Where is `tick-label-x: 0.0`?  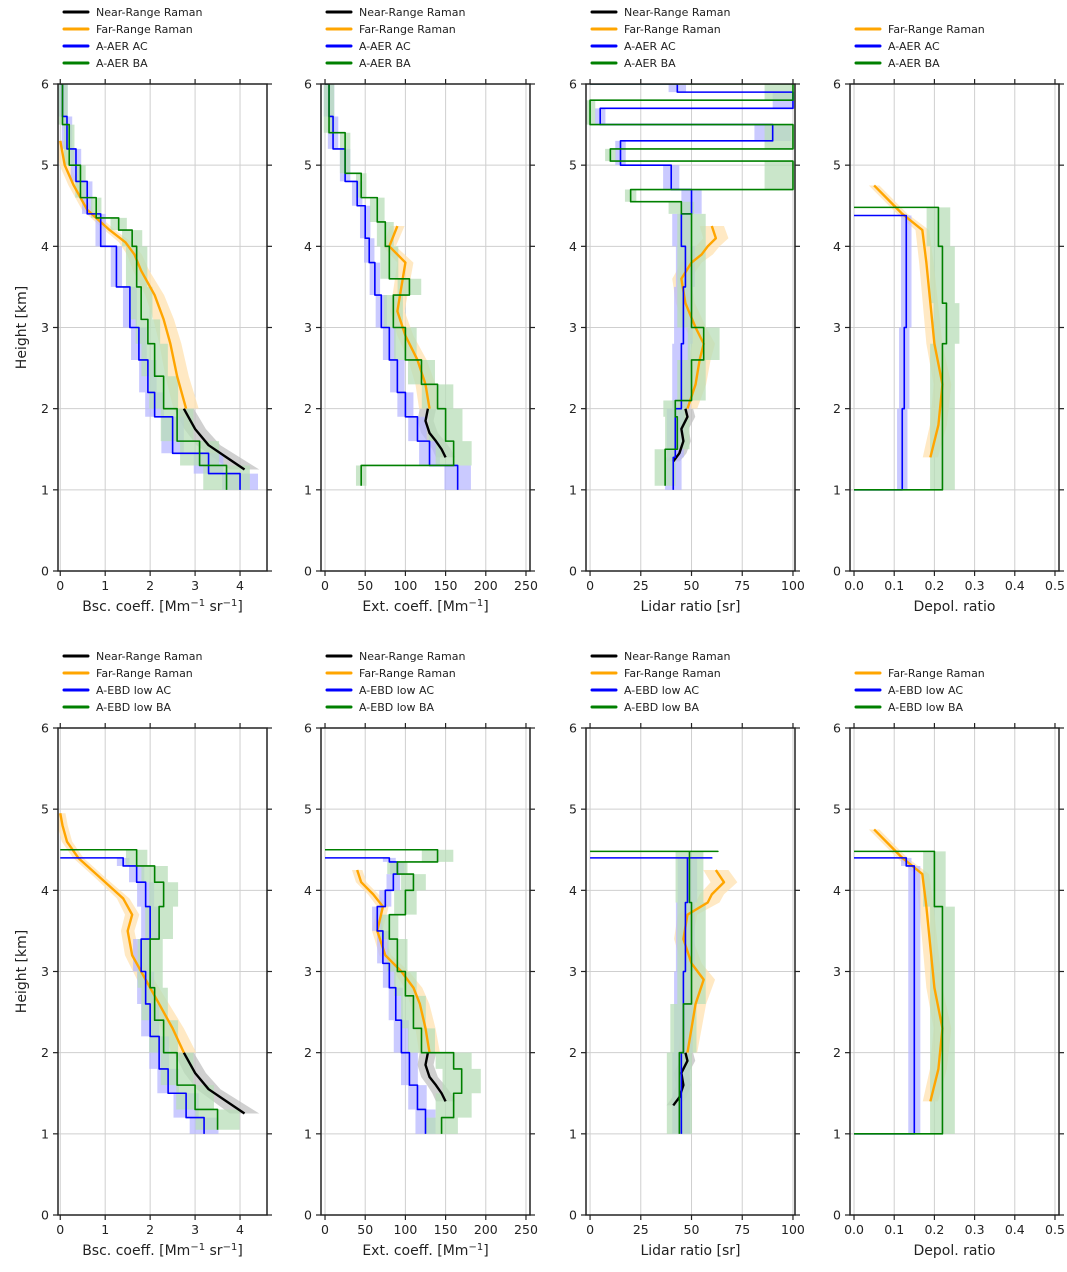
tick-label-x: 0.0 is located at coordinates (854, 1229).